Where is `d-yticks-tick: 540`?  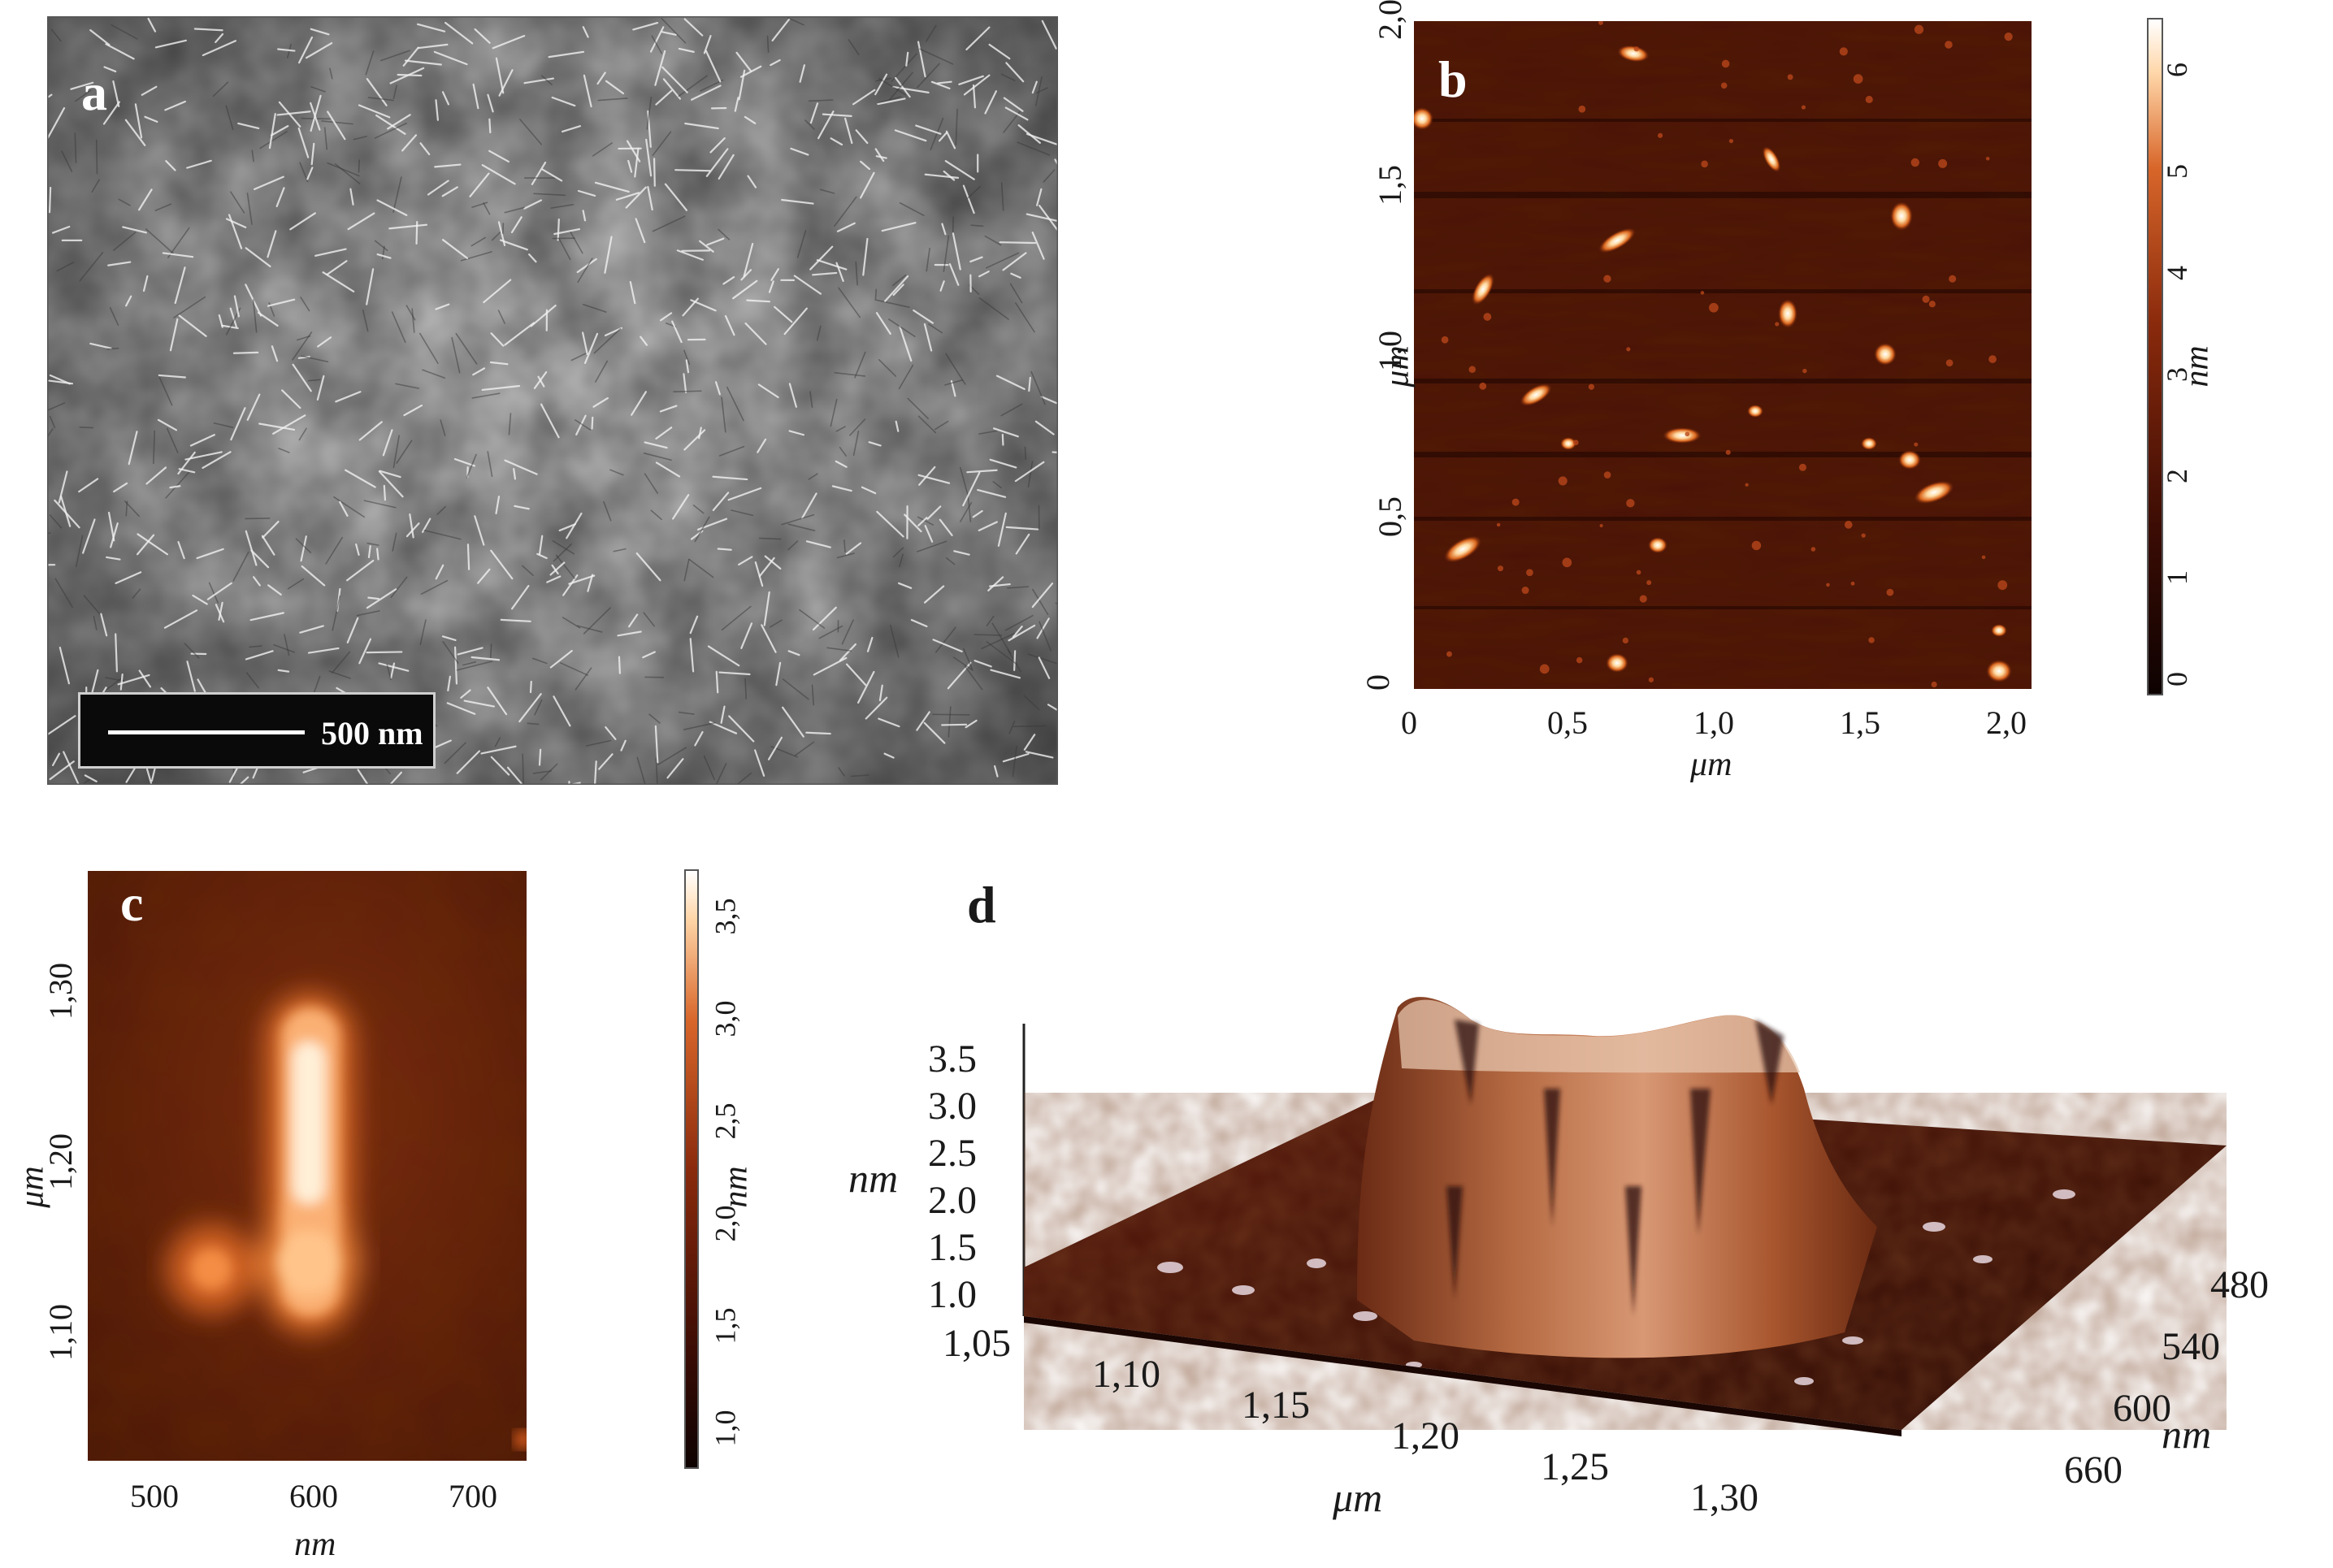 d-yticks-tick: 540 is located at coordinates (2191, 1346).